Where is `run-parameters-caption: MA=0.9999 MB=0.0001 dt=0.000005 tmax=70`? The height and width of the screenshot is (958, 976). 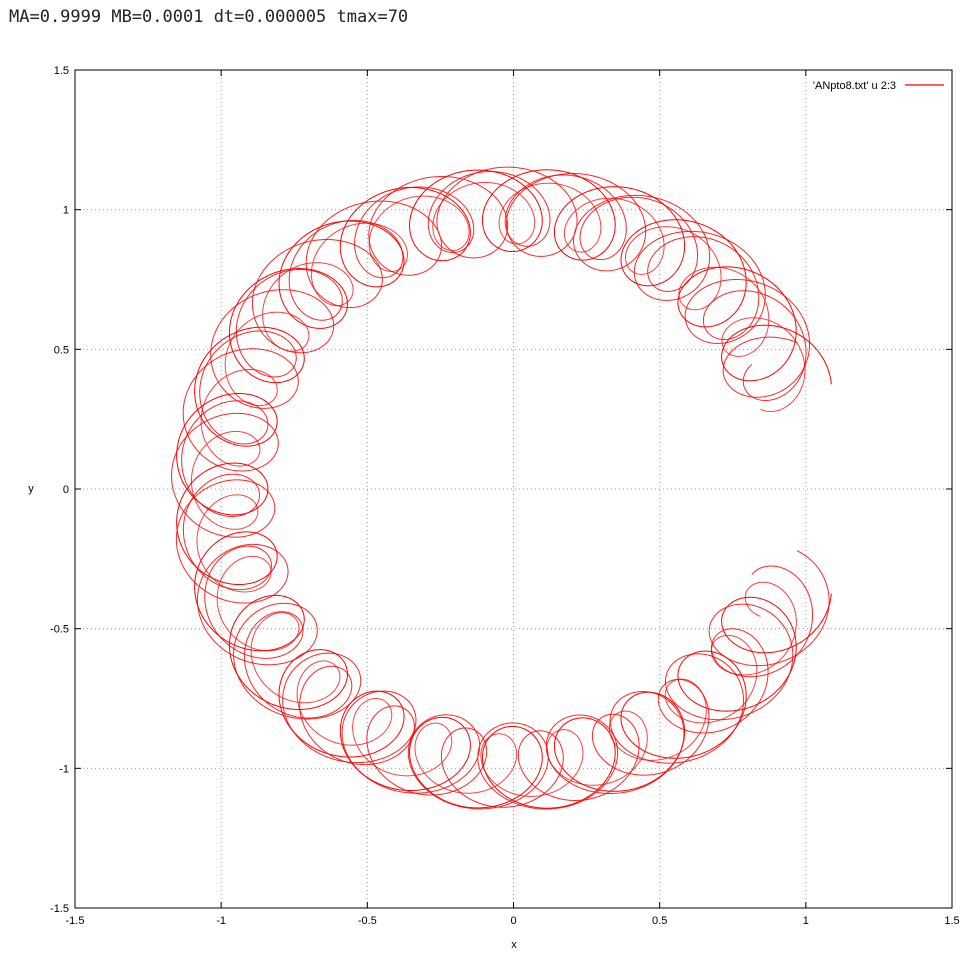 run-parameters-caption: MA=0.9999 MB=0.0001 dt=0.000005 tmax=70 is located at coordinates (209, 17).